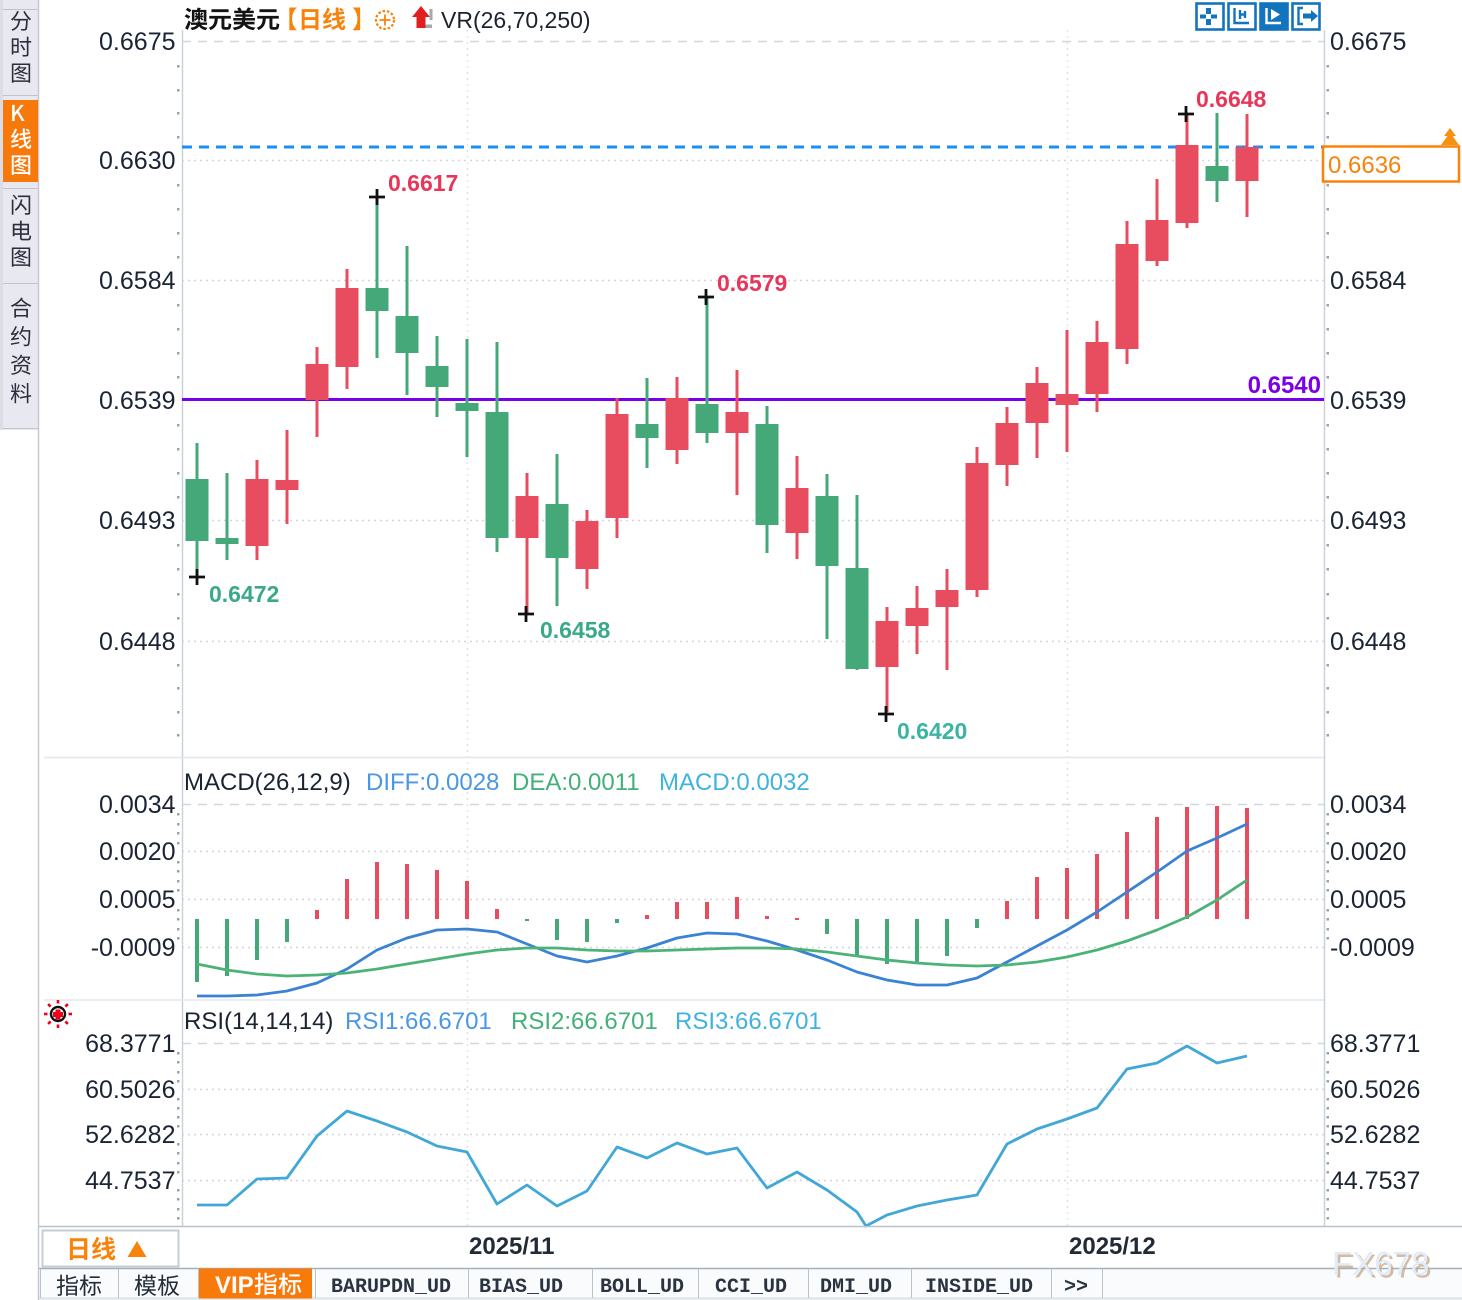 Image resolution: width=1462 pixels, height=1300 pixels. Describe the element at coordinates (234, 1285) in the screenshot. I see `svg-text: VIP` at that location.